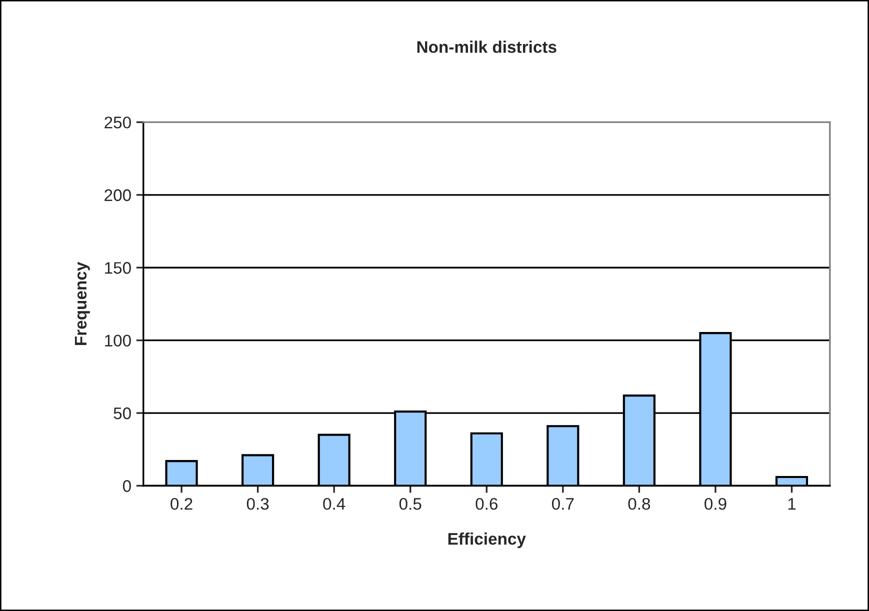 Image resolution: width=869 pixels, height=611 pixels. Describe the element at coordinates (486, 46) in the screenshot. I see `chart-title: Non-milk districts` at that location.